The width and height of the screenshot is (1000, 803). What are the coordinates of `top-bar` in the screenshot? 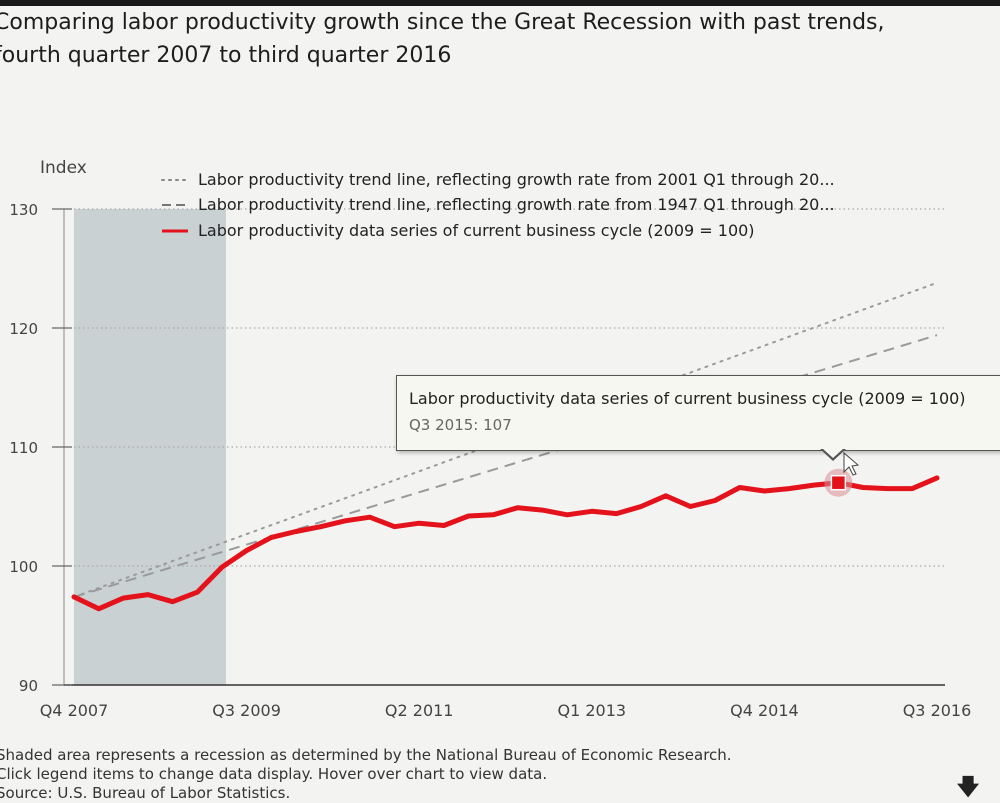 It's located at (500, 3).